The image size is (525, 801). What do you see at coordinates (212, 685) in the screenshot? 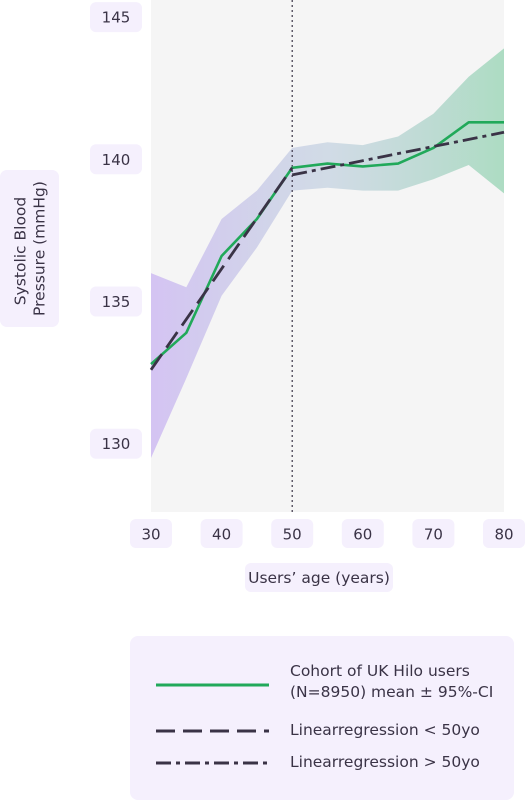
I see `legend-swatch-solid` at bounding box center [212, 685].